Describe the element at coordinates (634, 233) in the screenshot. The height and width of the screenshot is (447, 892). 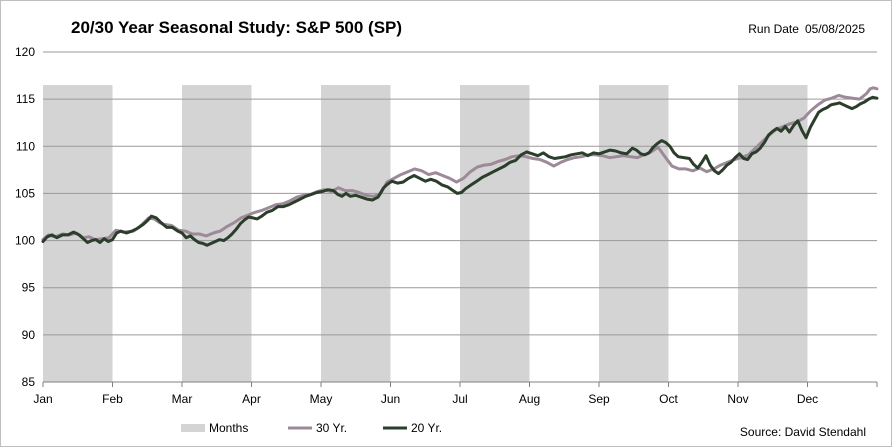
I see `month-band-sep` at that location.